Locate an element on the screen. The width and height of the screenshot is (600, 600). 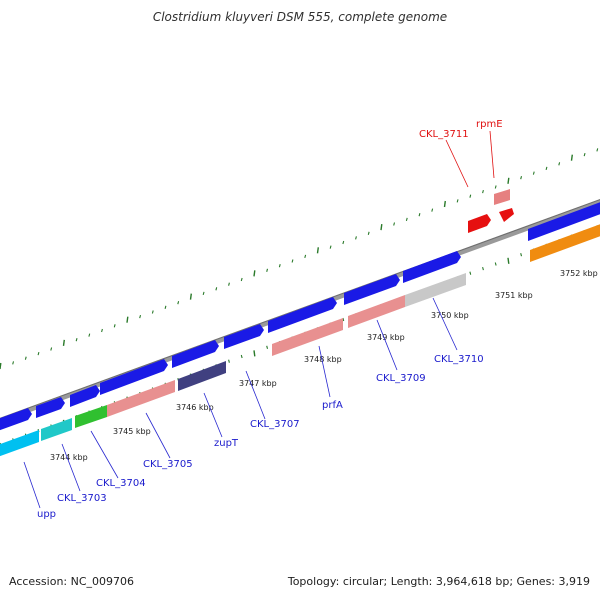
scale-label: 3745 kbp is located at coordinates (132, 431).